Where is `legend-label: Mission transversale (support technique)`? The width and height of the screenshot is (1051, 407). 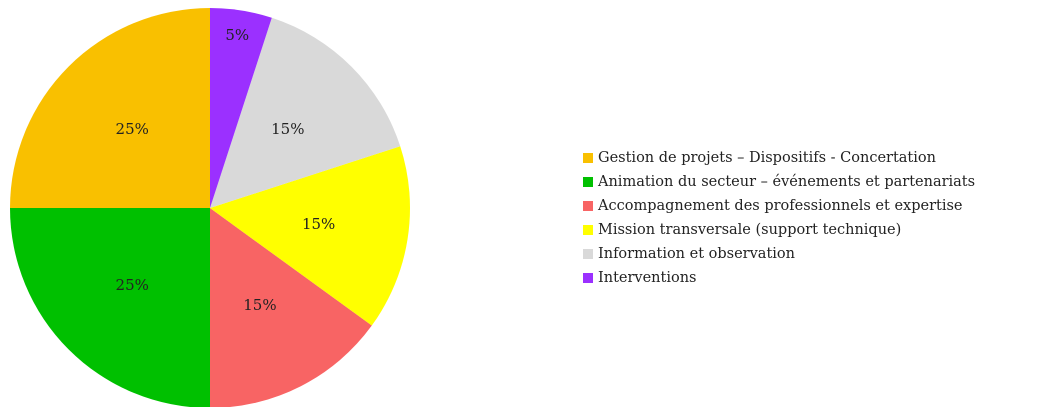
legend-label: Mission transversale (support technique) is located at coordinates (749, 230).